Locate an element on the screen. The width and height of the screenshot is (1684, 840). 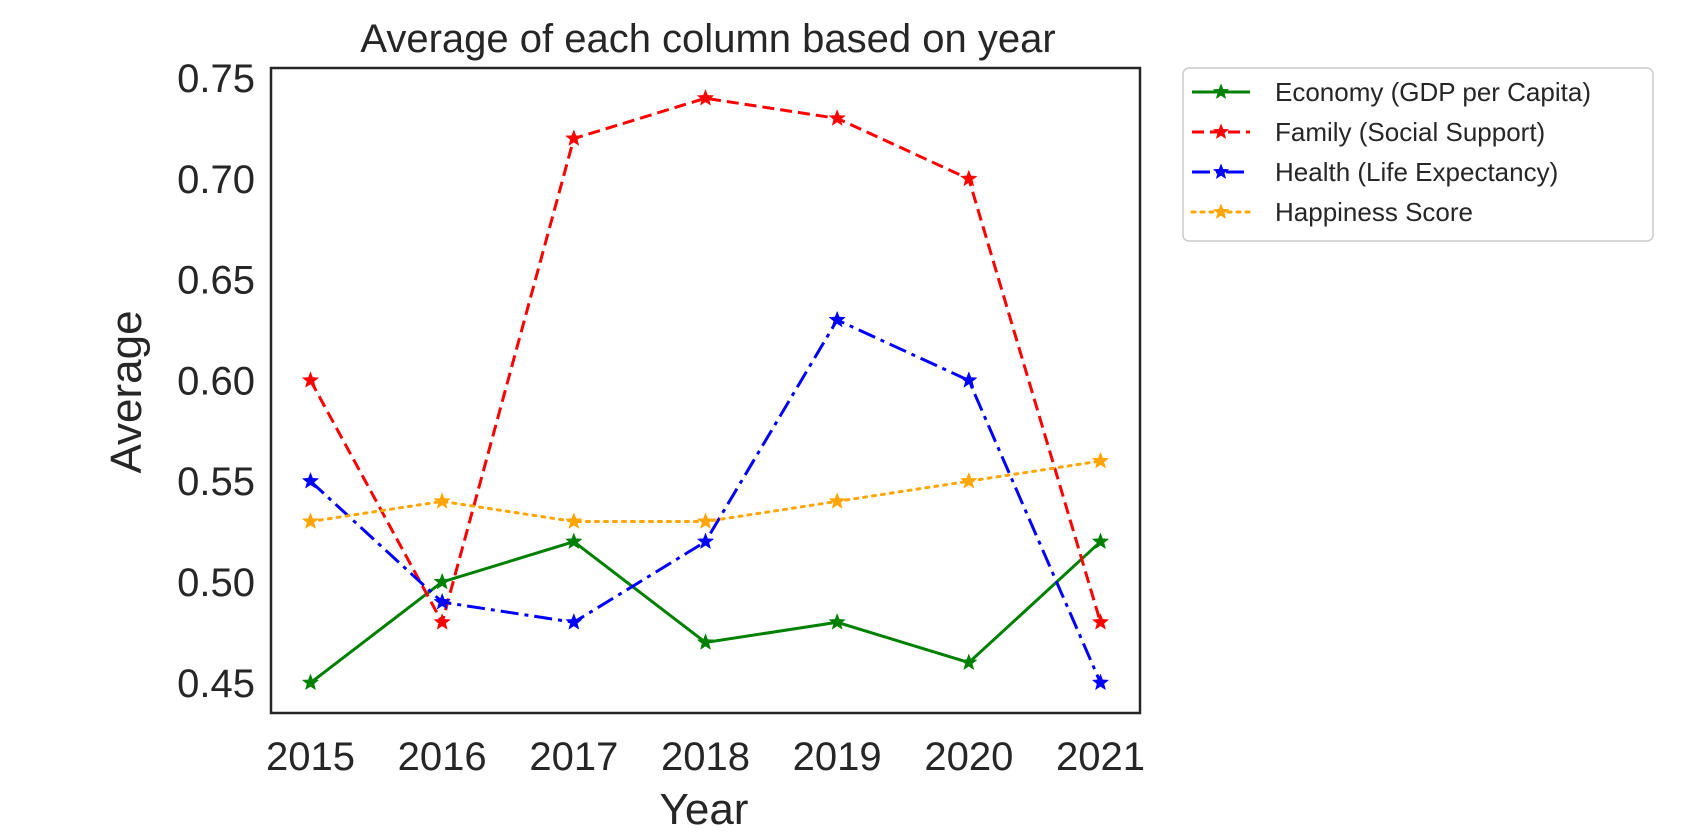
x-tick-label: 2016 is located at coordinates (442, 757).